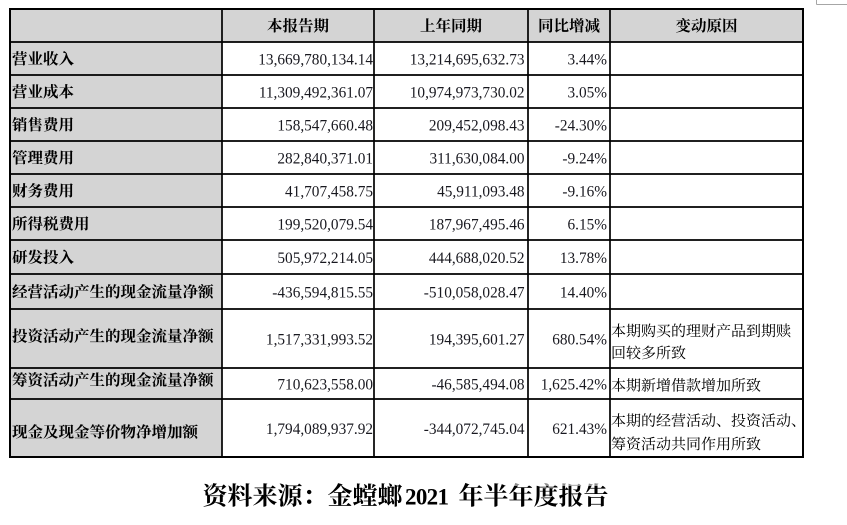  What do you see at coordinates (319, 429) in the screenshot?
I see `svg-text: 1,794,089,937.92` at bounding box center [319, 429].